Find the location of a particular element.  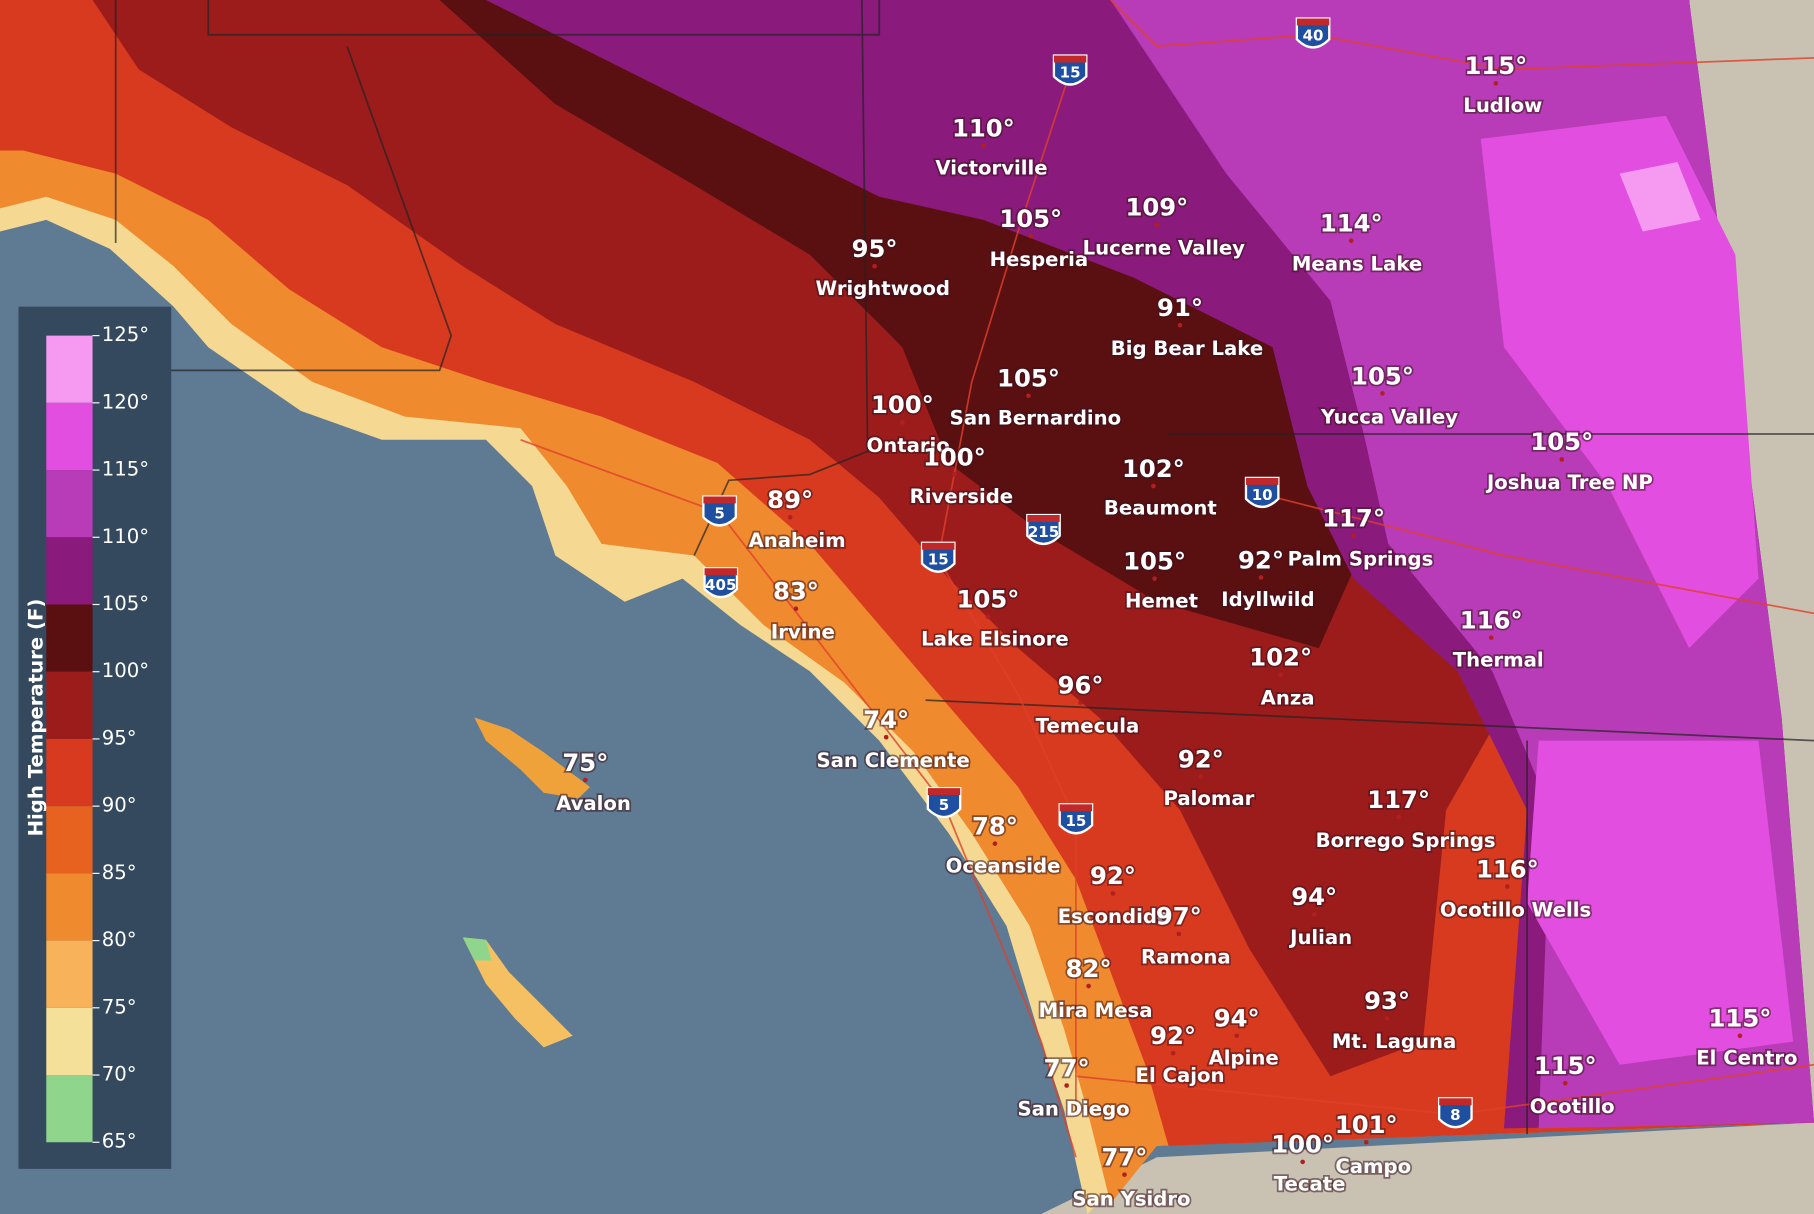

legend-tick-label: 125° is located at coordinates (125, 334).